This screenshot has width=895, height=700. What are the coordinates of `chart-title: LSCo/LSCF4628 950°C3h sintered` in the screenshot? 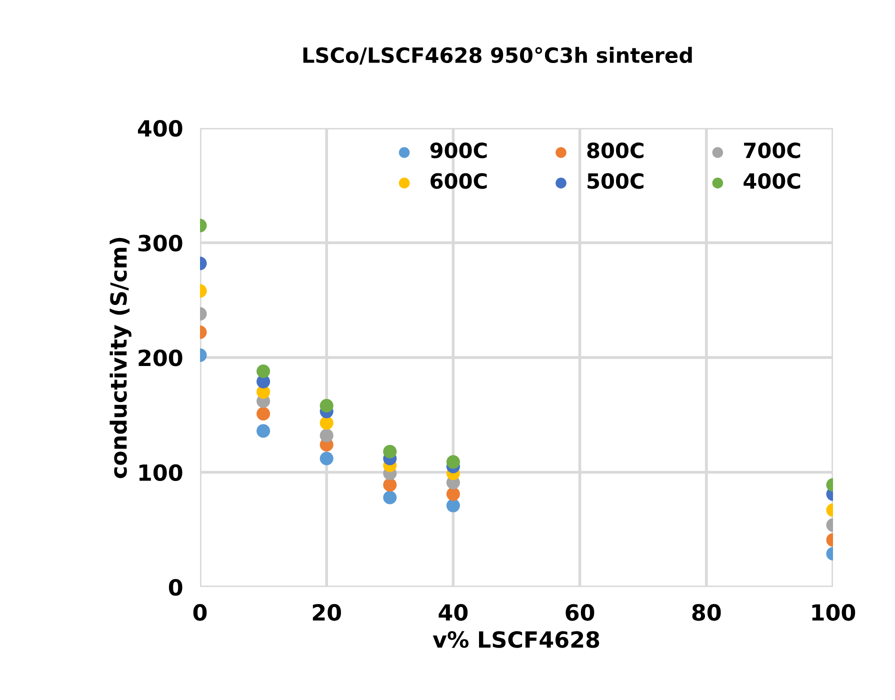 It's located at (497, 55).